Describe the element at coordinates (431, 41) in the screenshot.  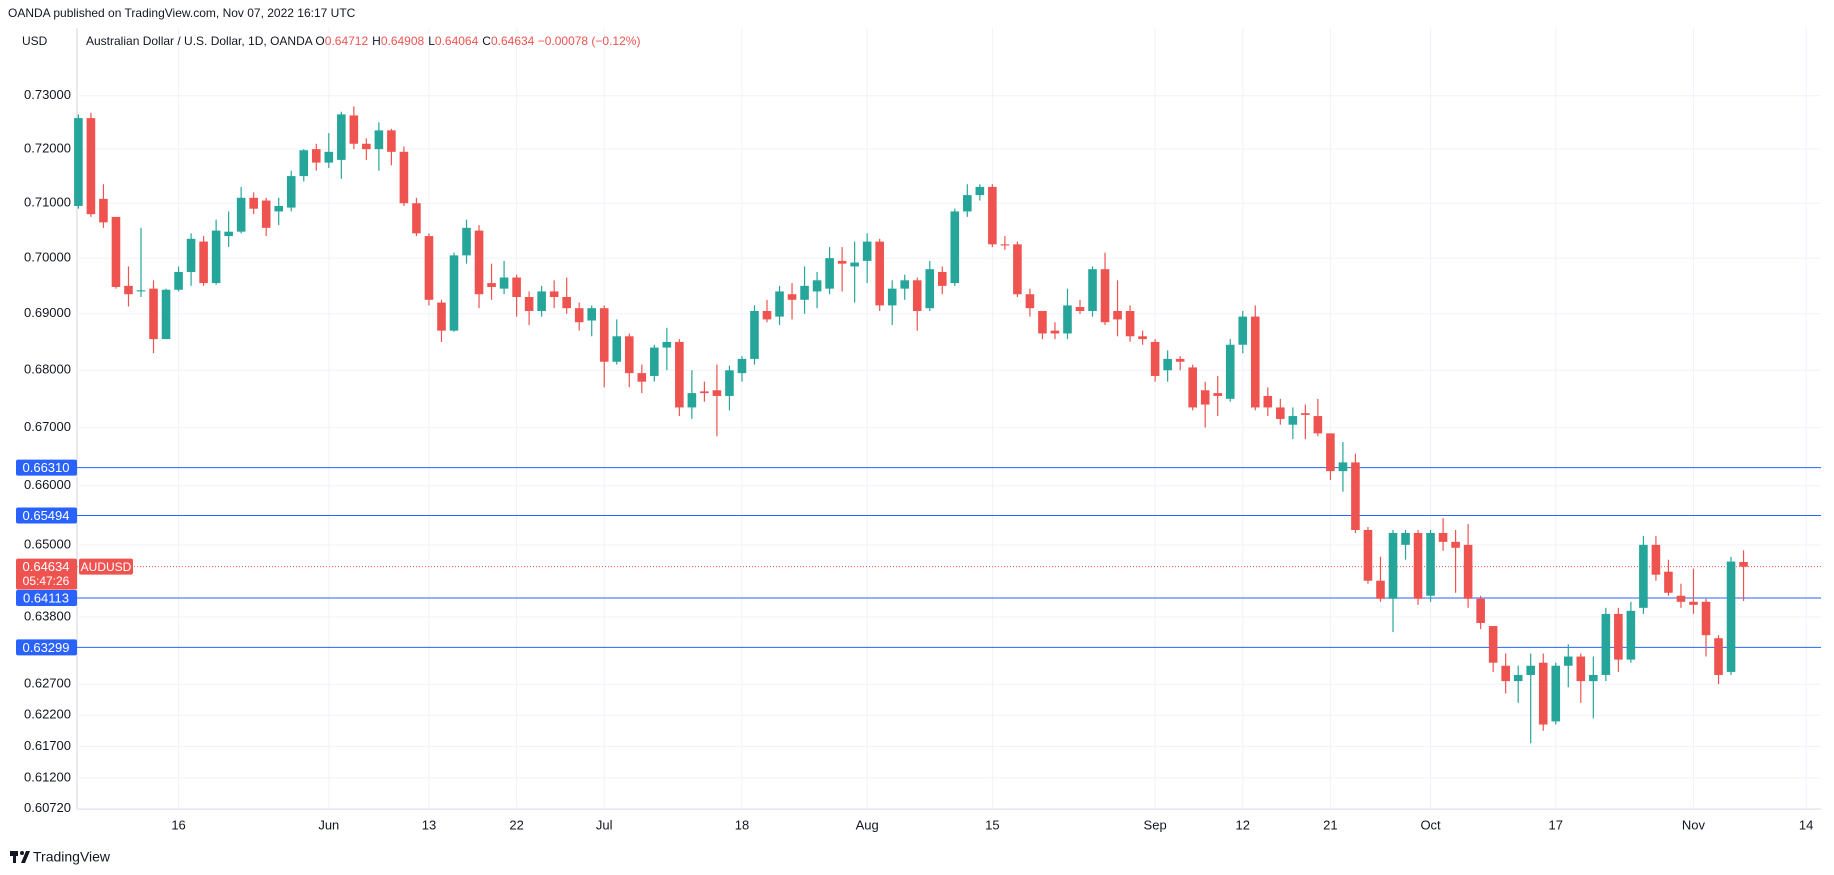
I see `ohlc-key: L` at that location.